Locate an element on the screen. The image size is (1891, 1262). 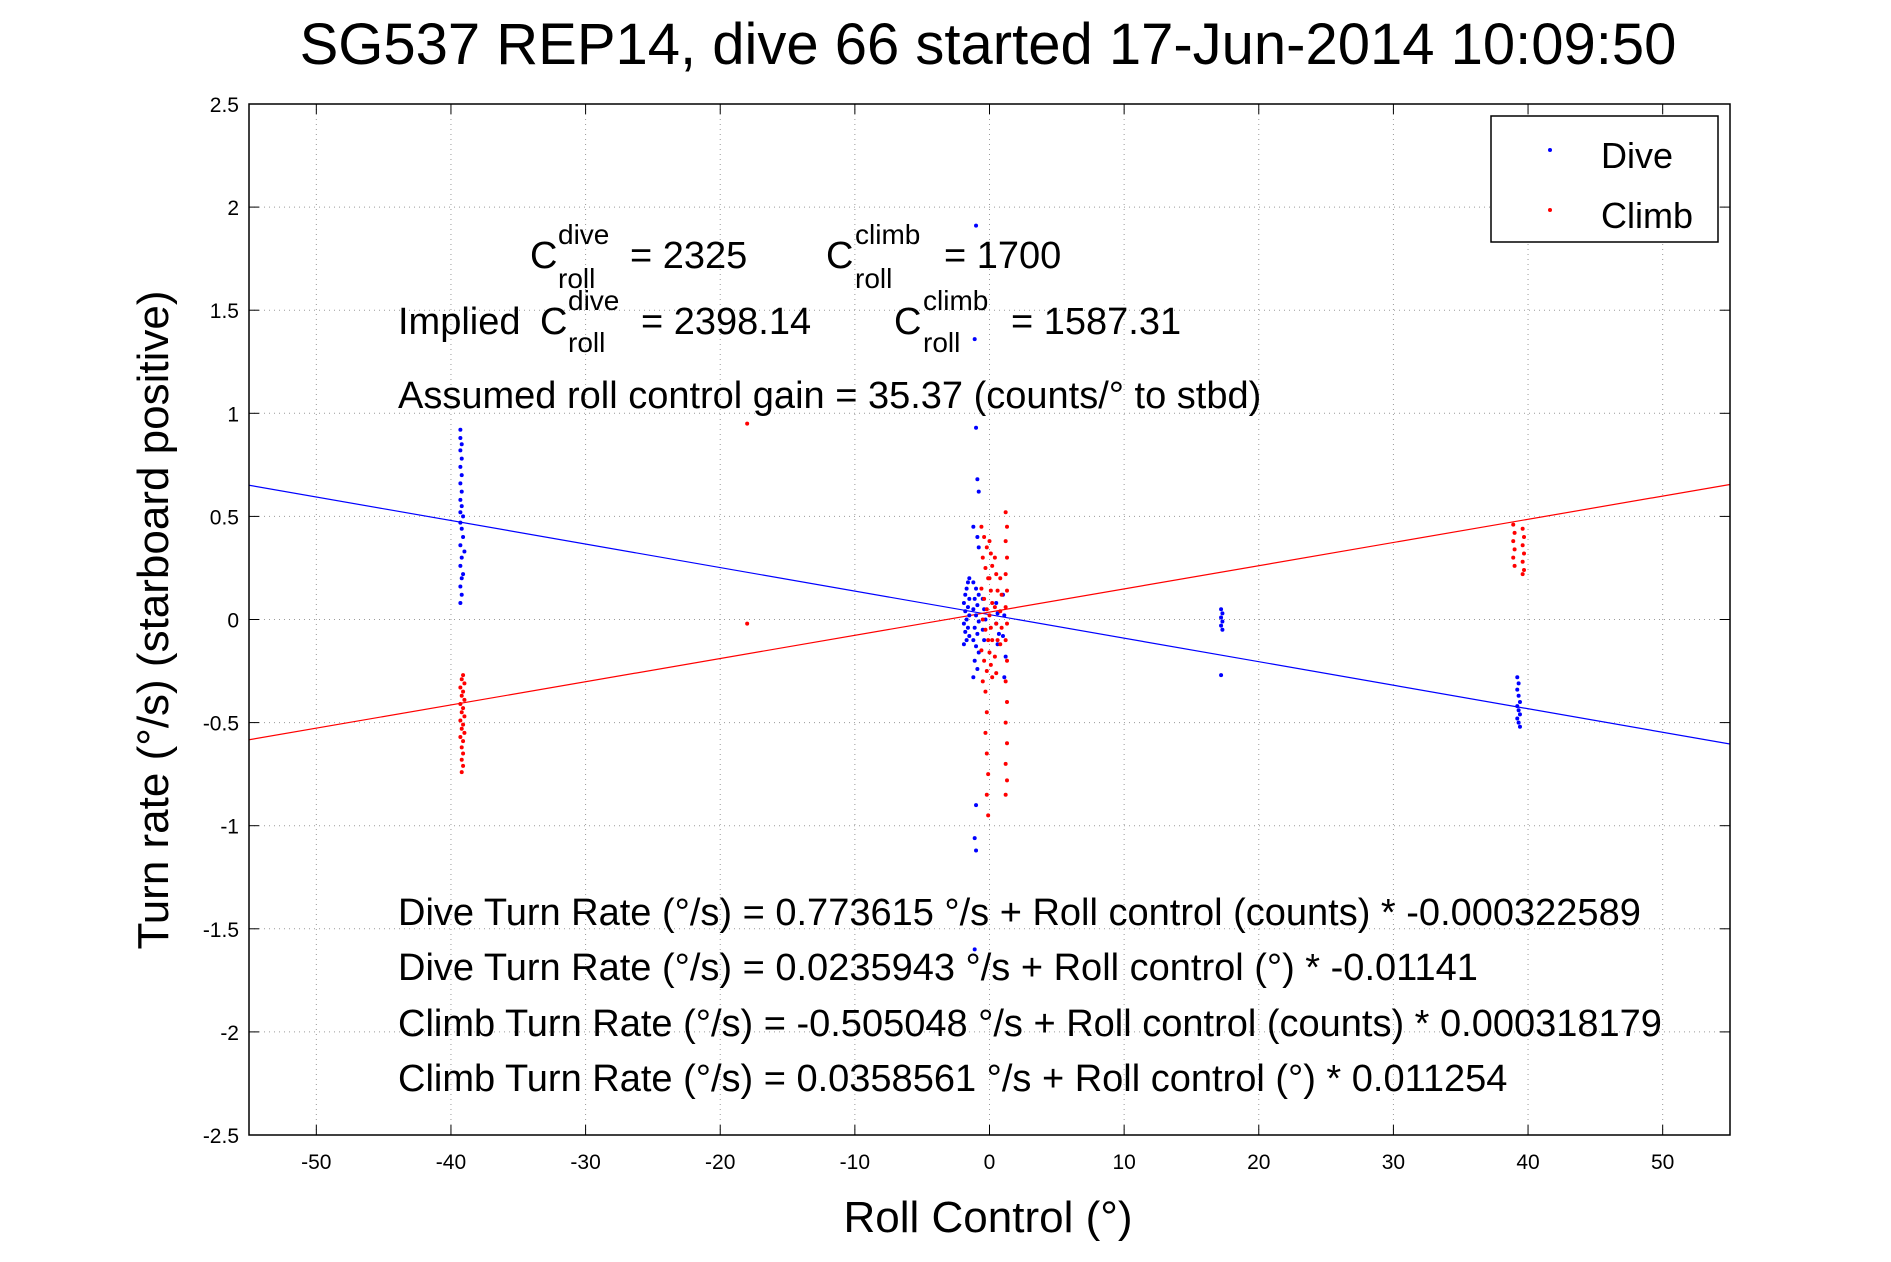
c-climb-value: = 1700 is located at coordinates (1002, 256).